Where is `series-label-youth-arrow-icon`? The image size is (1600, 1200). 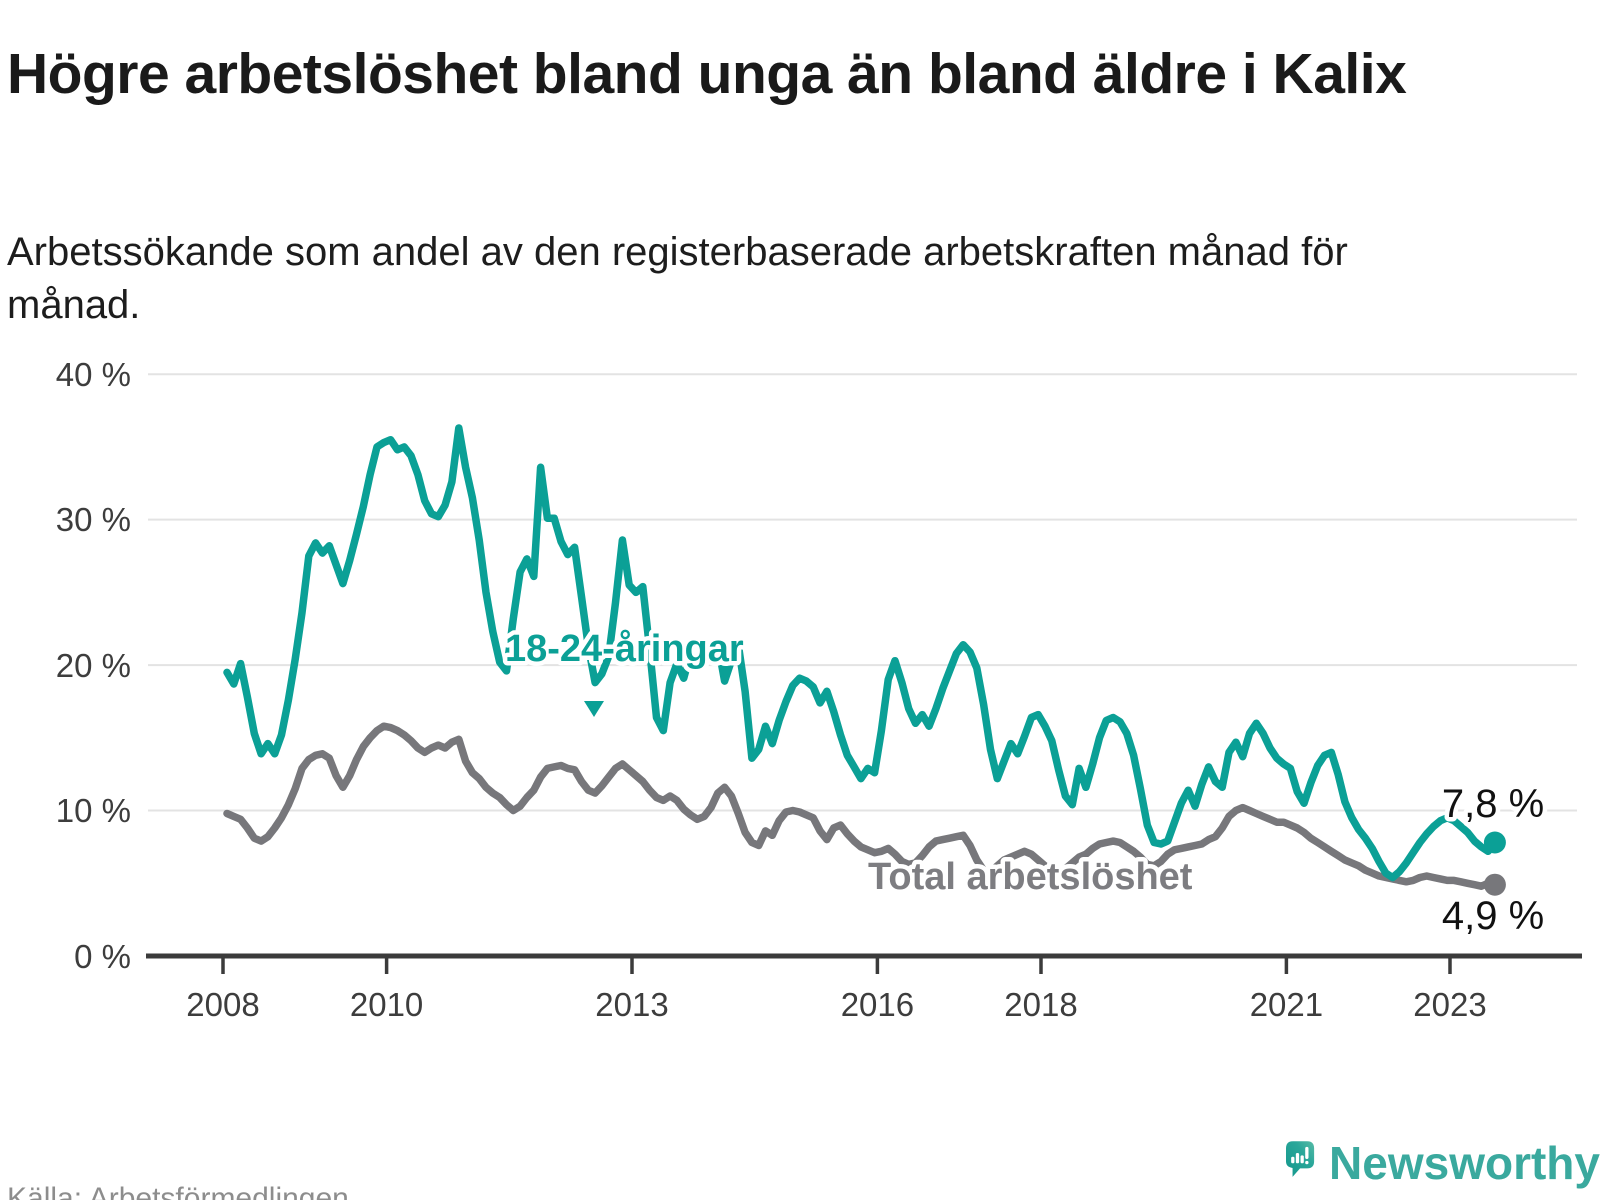
series-label-youth-arrow-icon is located at coordinates (594, 709).